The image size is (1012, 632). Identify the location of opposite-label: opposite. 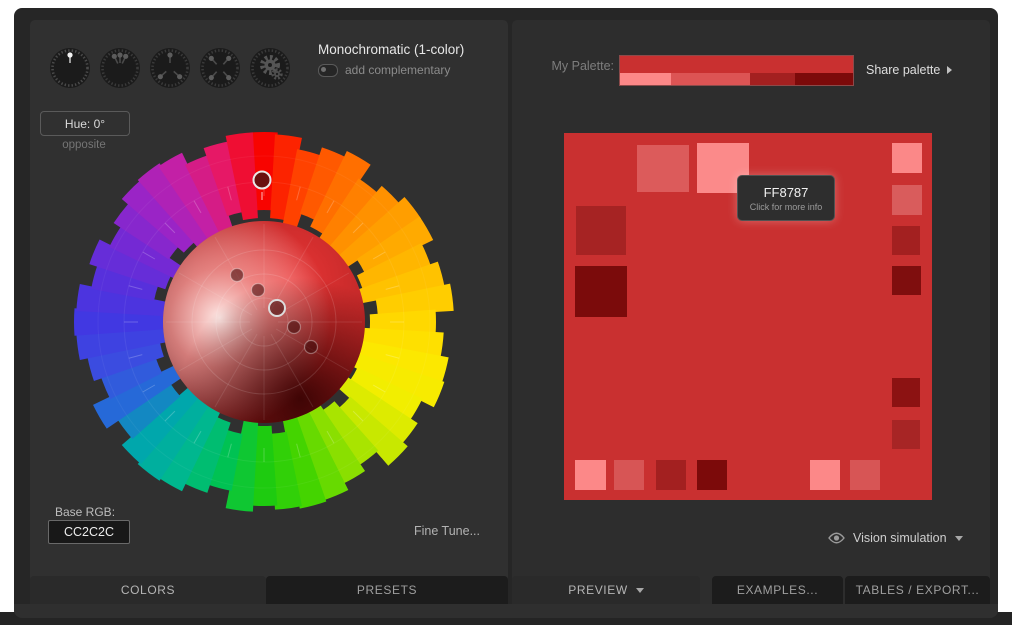
(84, 145).